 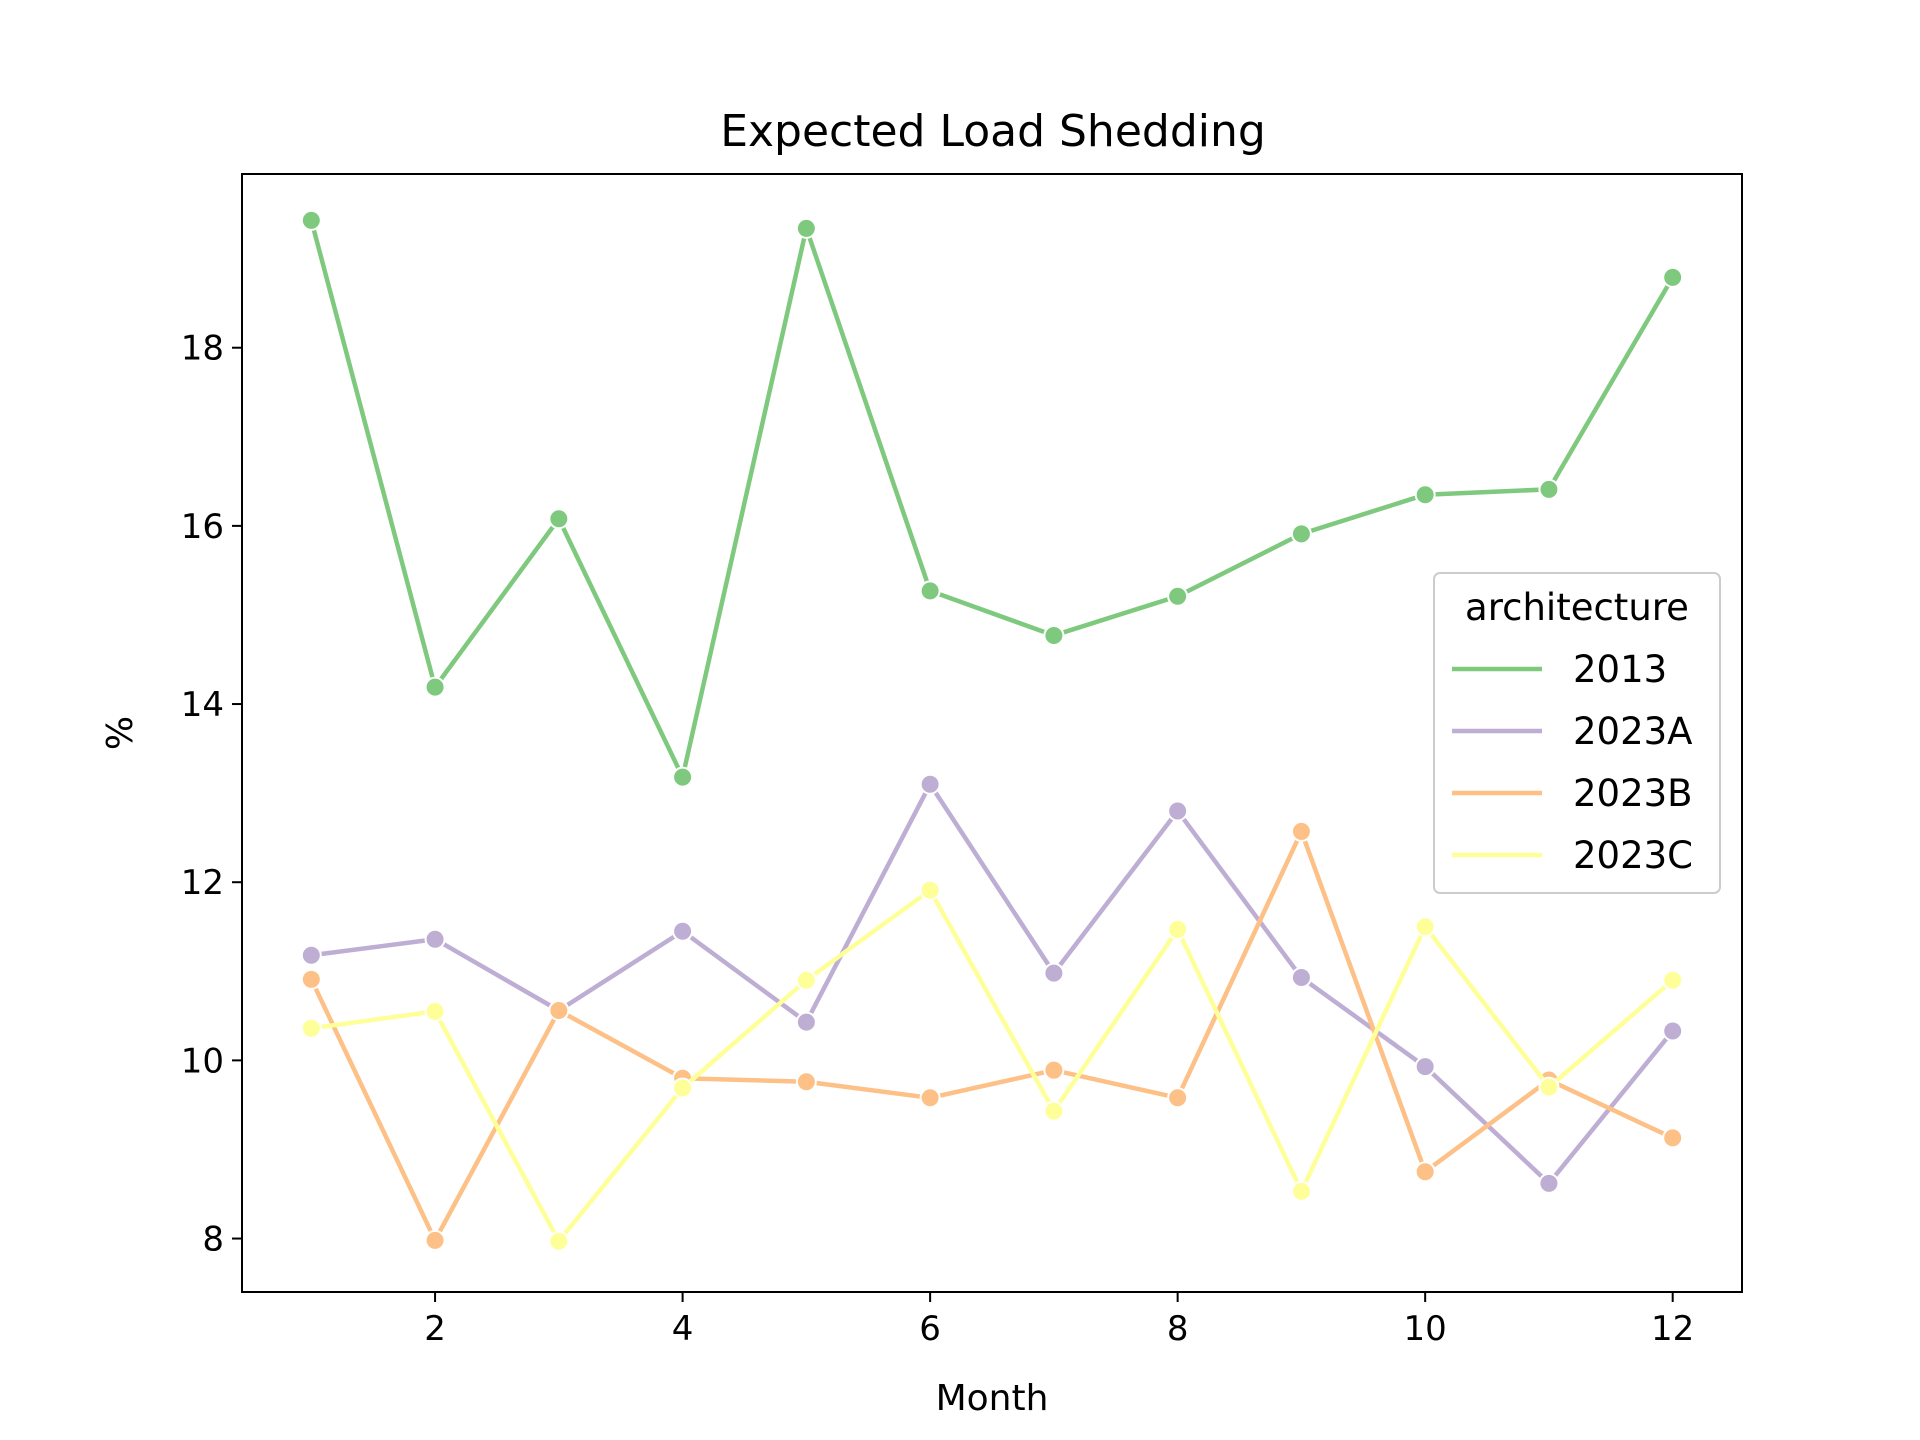 I want to click on legend: architecture 2013 2023A 2023B 2023C, so click(x=1577, y=733).